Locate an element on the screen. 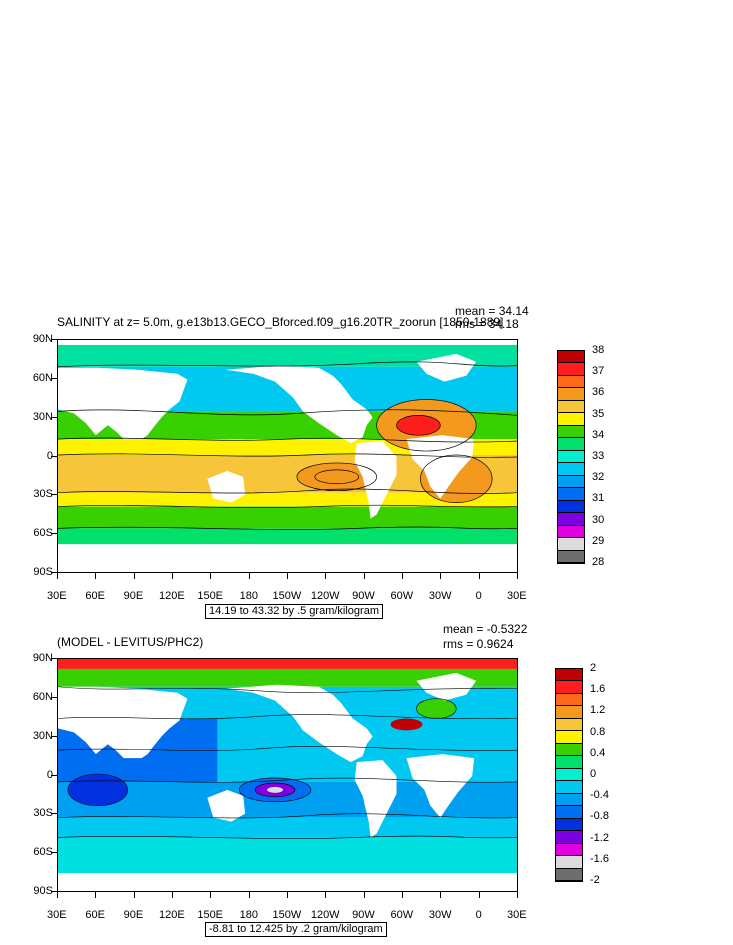 The image size is (733, 945). panel1-mean: mean = 34.14 is located at coordinates (492, 311).